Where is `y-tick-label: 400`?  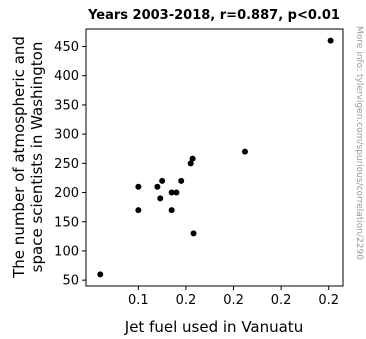
y-tick-label: 400 is located at coordinates (66, 76).